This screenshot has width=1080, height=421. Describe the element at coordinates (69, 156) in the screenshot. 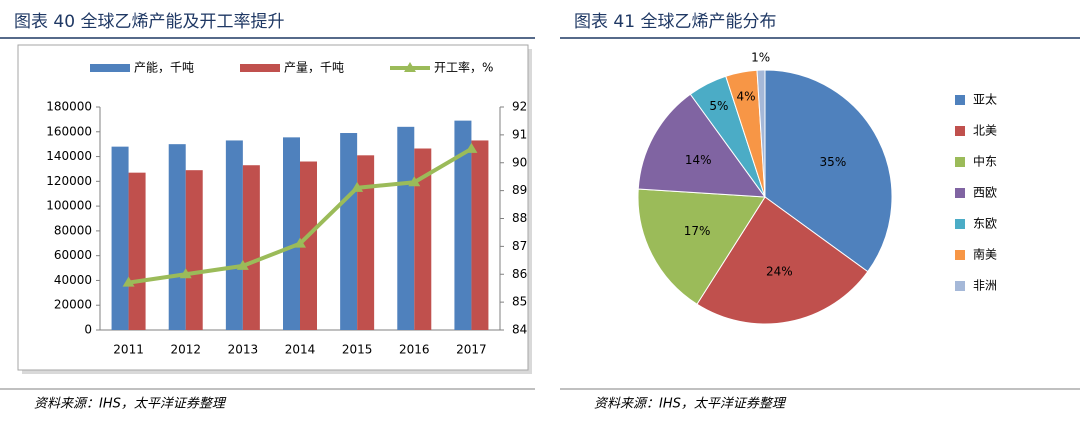

I see `y-tick-label: 140000` at that location.